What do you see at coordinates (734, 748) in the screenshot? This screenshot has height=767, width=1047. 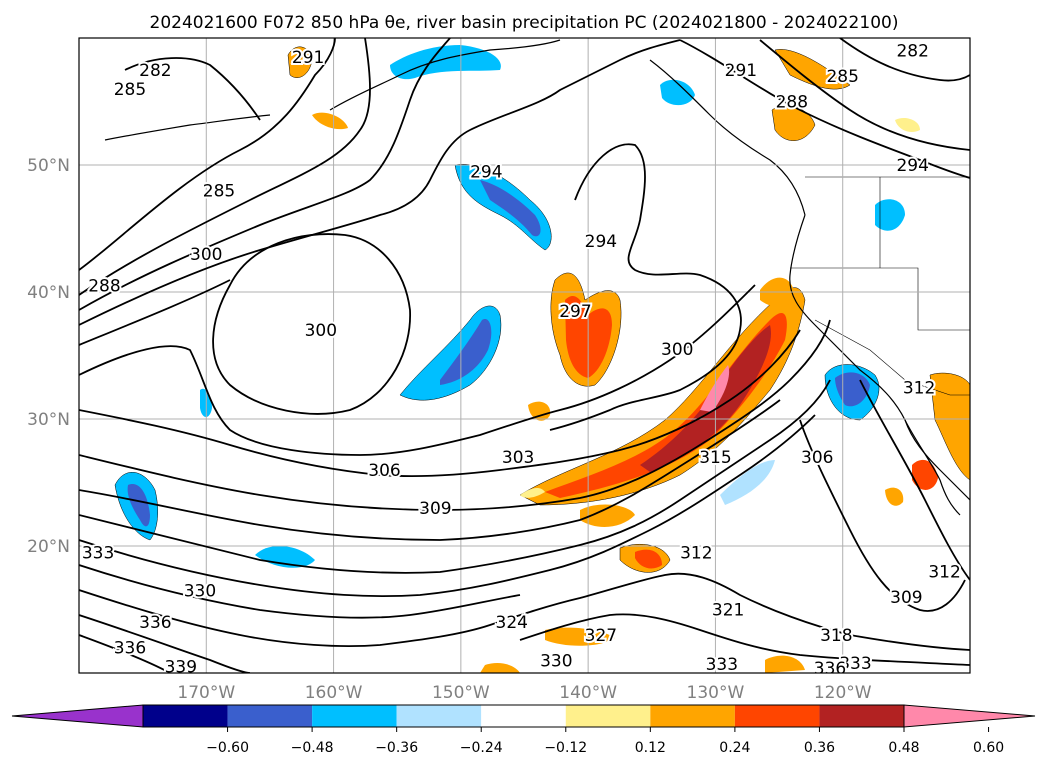 I see `colorbar-tick-label: 0.24` at bounding box center [734, 748].